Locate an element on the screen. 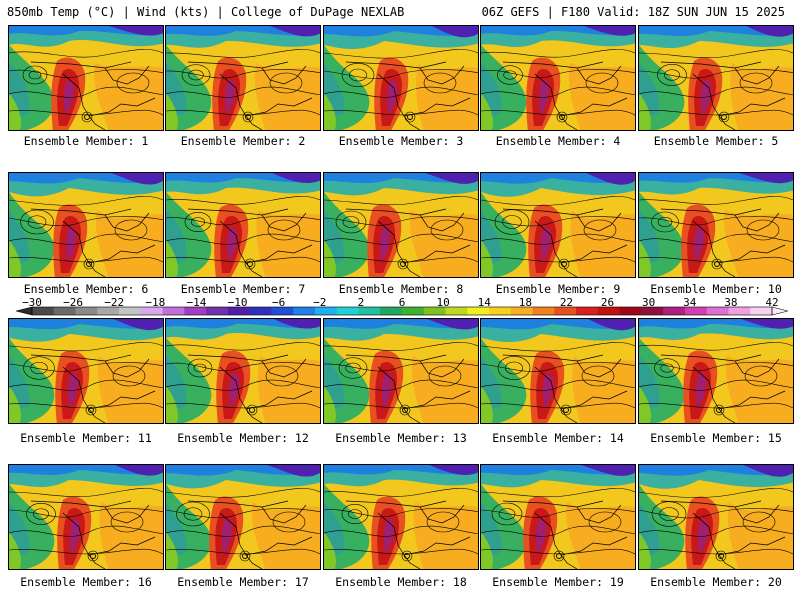 The height and width of the screenshot is (600, 800). colorbar-tick-label: 6 is located at coordinates (402, 302).